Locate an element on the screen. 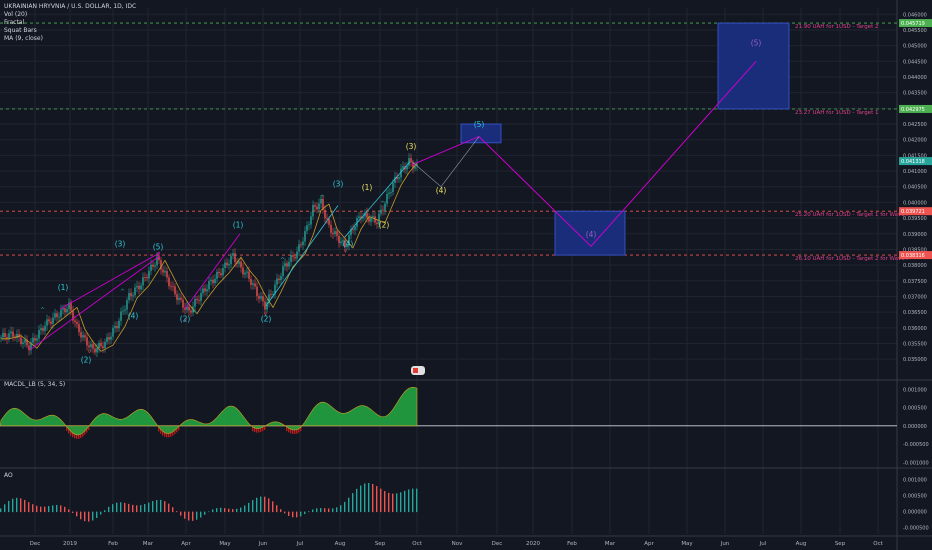 The width and height of the screenshot is (932, 550). price-tick-label: 0.045000 is located at coordinates (915, 47).